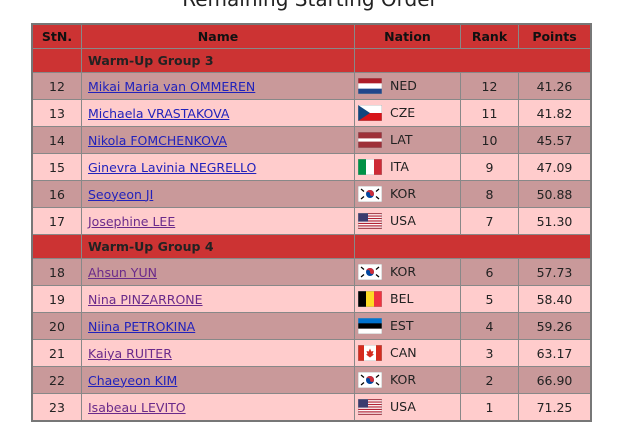 This screenshot has width=632, height=432. What do you see at coordinates (218, 272) in the screenshot?
I see `name-cell: Ahsun YUN` at bounding box center [218, 272].